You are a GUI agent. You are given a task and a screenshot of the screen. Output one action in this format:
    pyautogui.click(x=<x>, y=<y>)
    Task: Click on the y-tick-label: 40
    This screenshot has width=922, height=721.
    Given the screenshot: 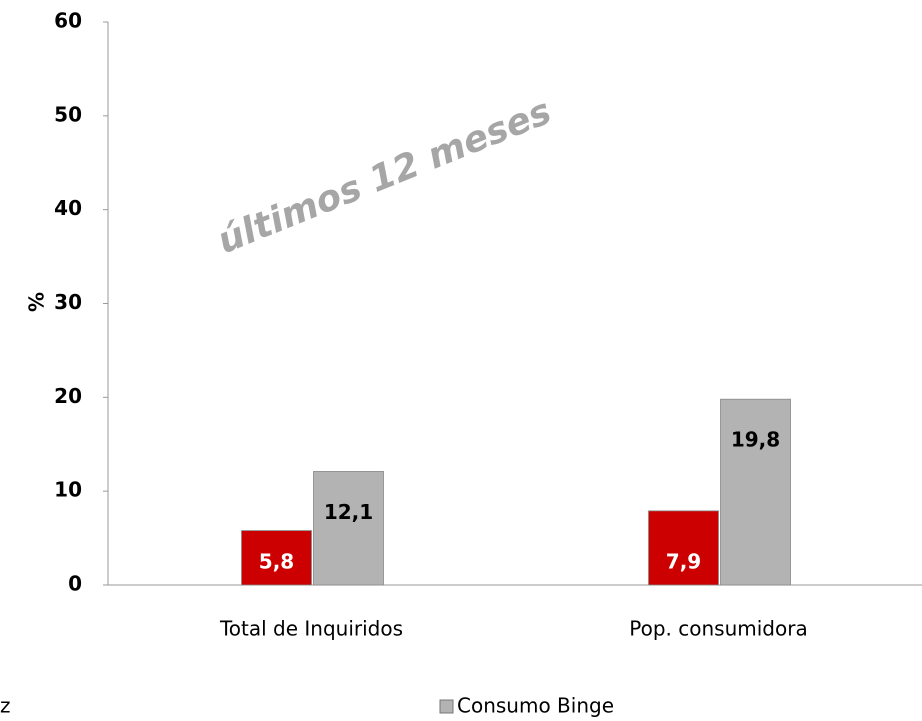 What is the action you would take?
    pyautogui.click(x=68, y=208)
    